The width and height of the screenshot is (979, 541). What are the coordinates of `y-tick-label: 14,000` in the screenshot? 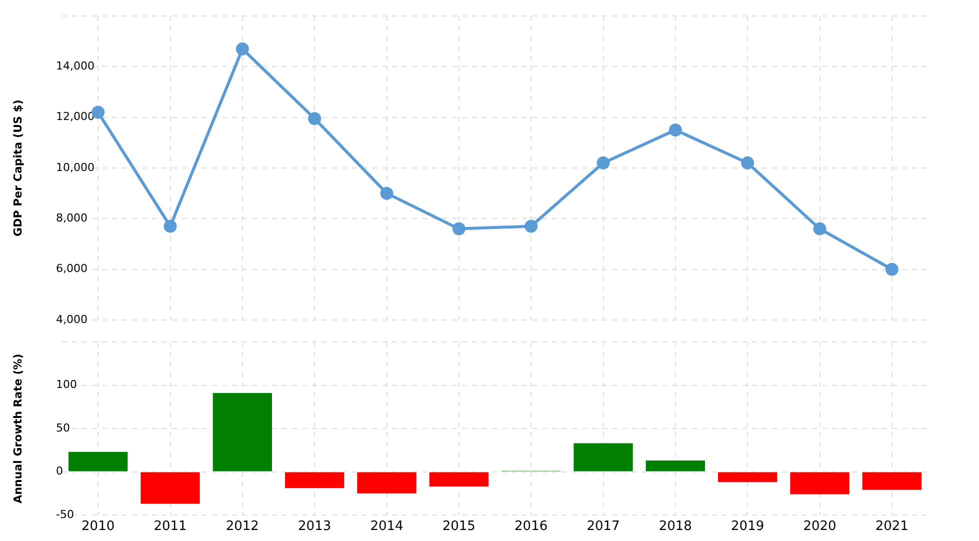 It's located at (75, 66).